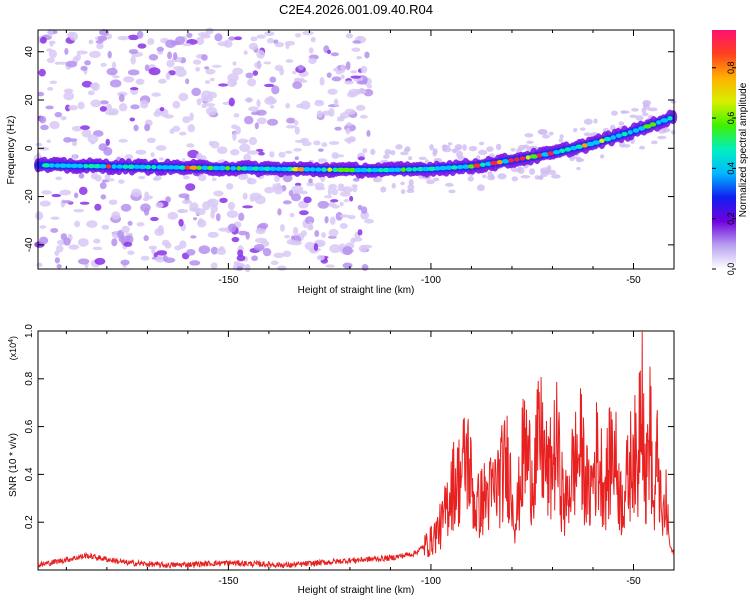  What do you see at coordinates (356, 590) in the screenshot?
I see `snr-x-axis-label: Height of straight line (km)` at bounding box center [356, 590].